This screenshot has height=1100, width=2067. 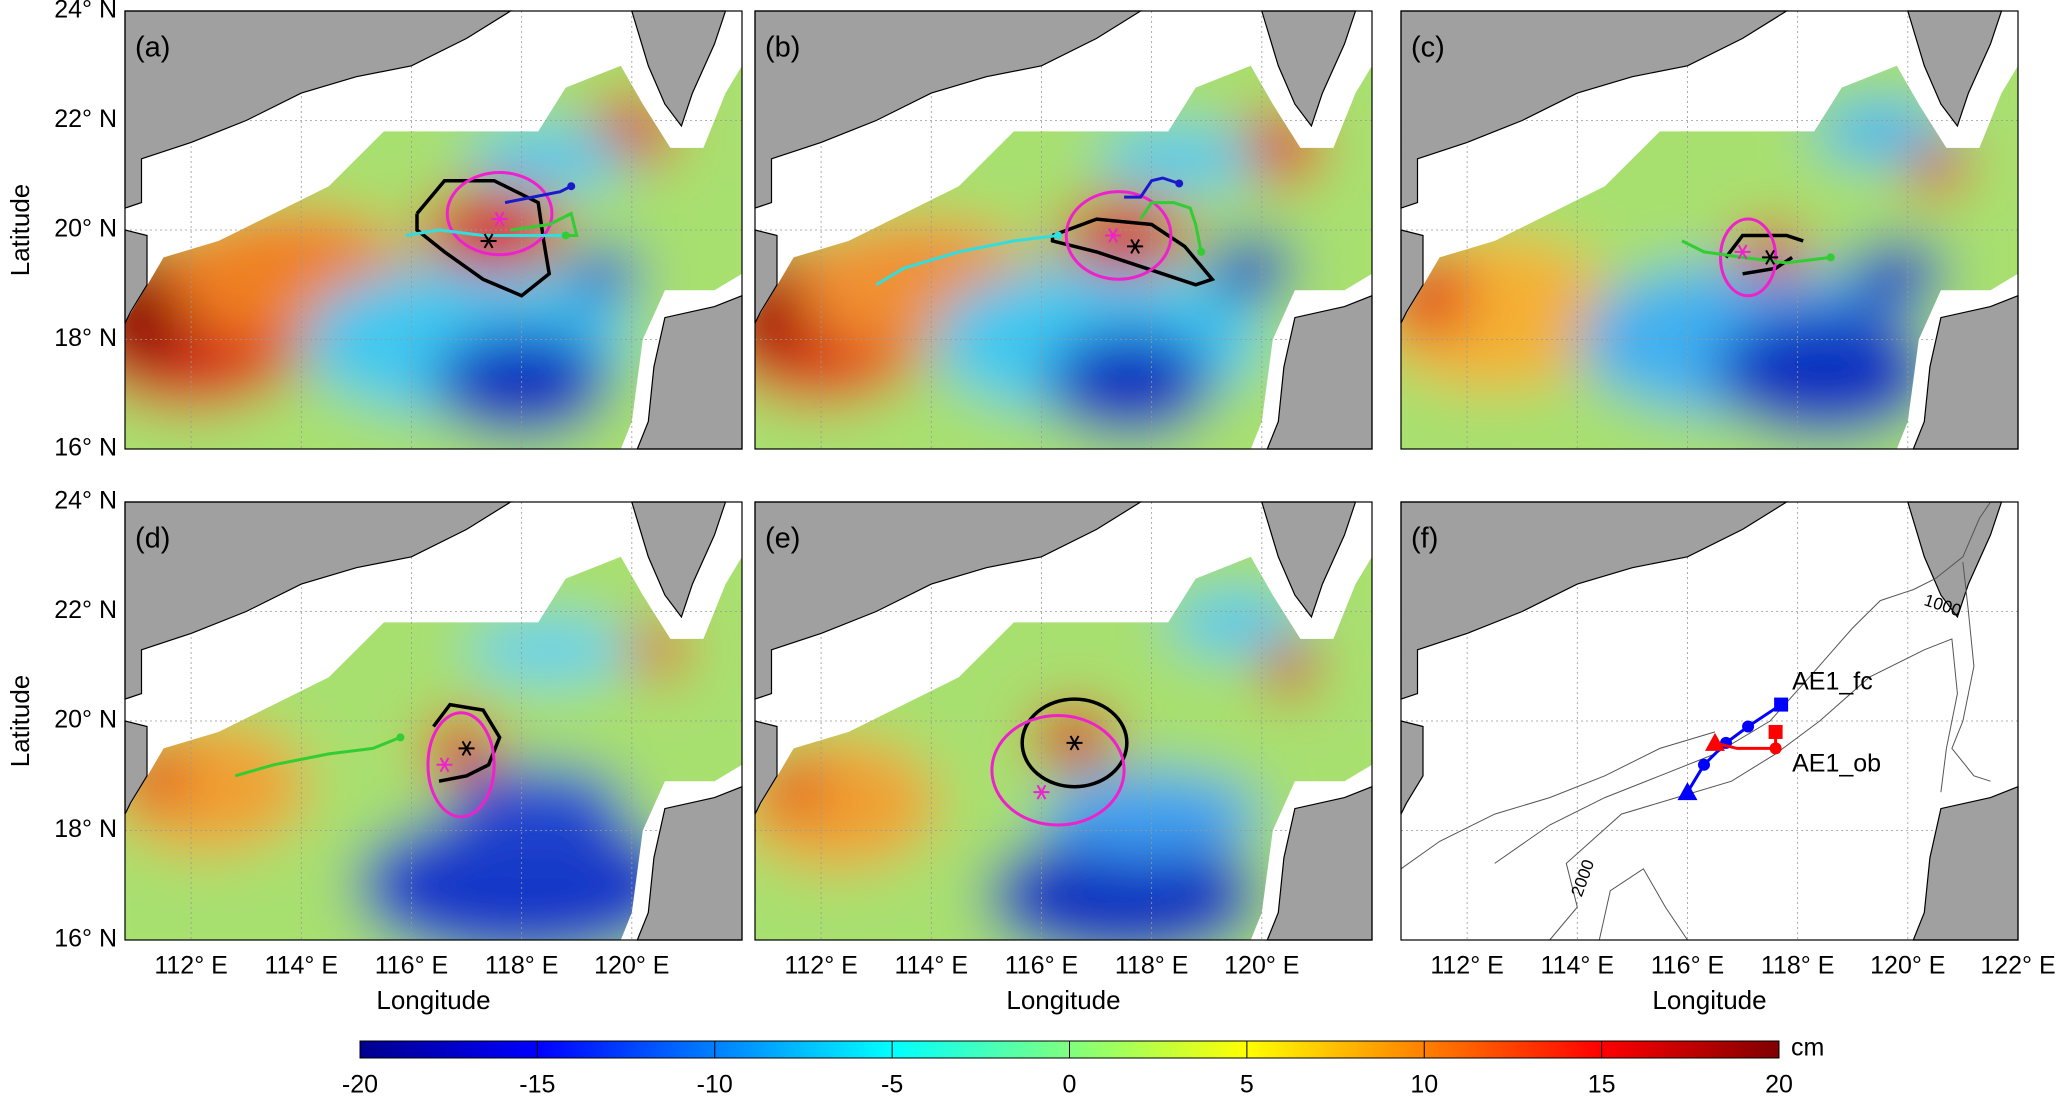 I want to click on y-axis-title: Latitude, so click(x=20, y=721).